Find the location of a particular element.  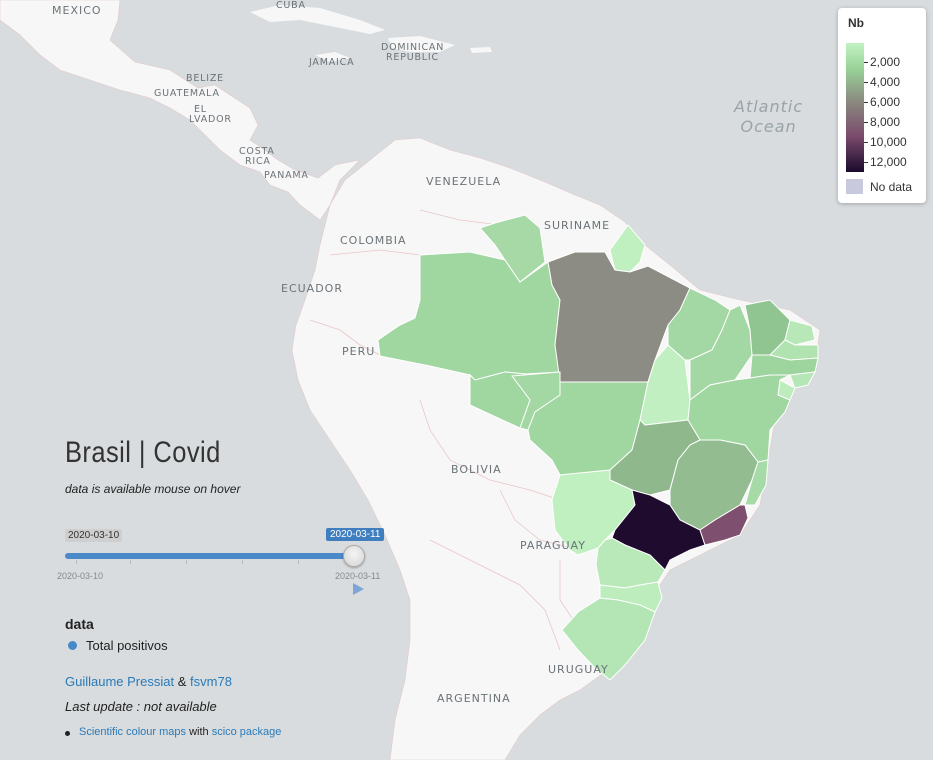

author-link-fsvm78: fsvm78 is located at coordinates (211, 681).